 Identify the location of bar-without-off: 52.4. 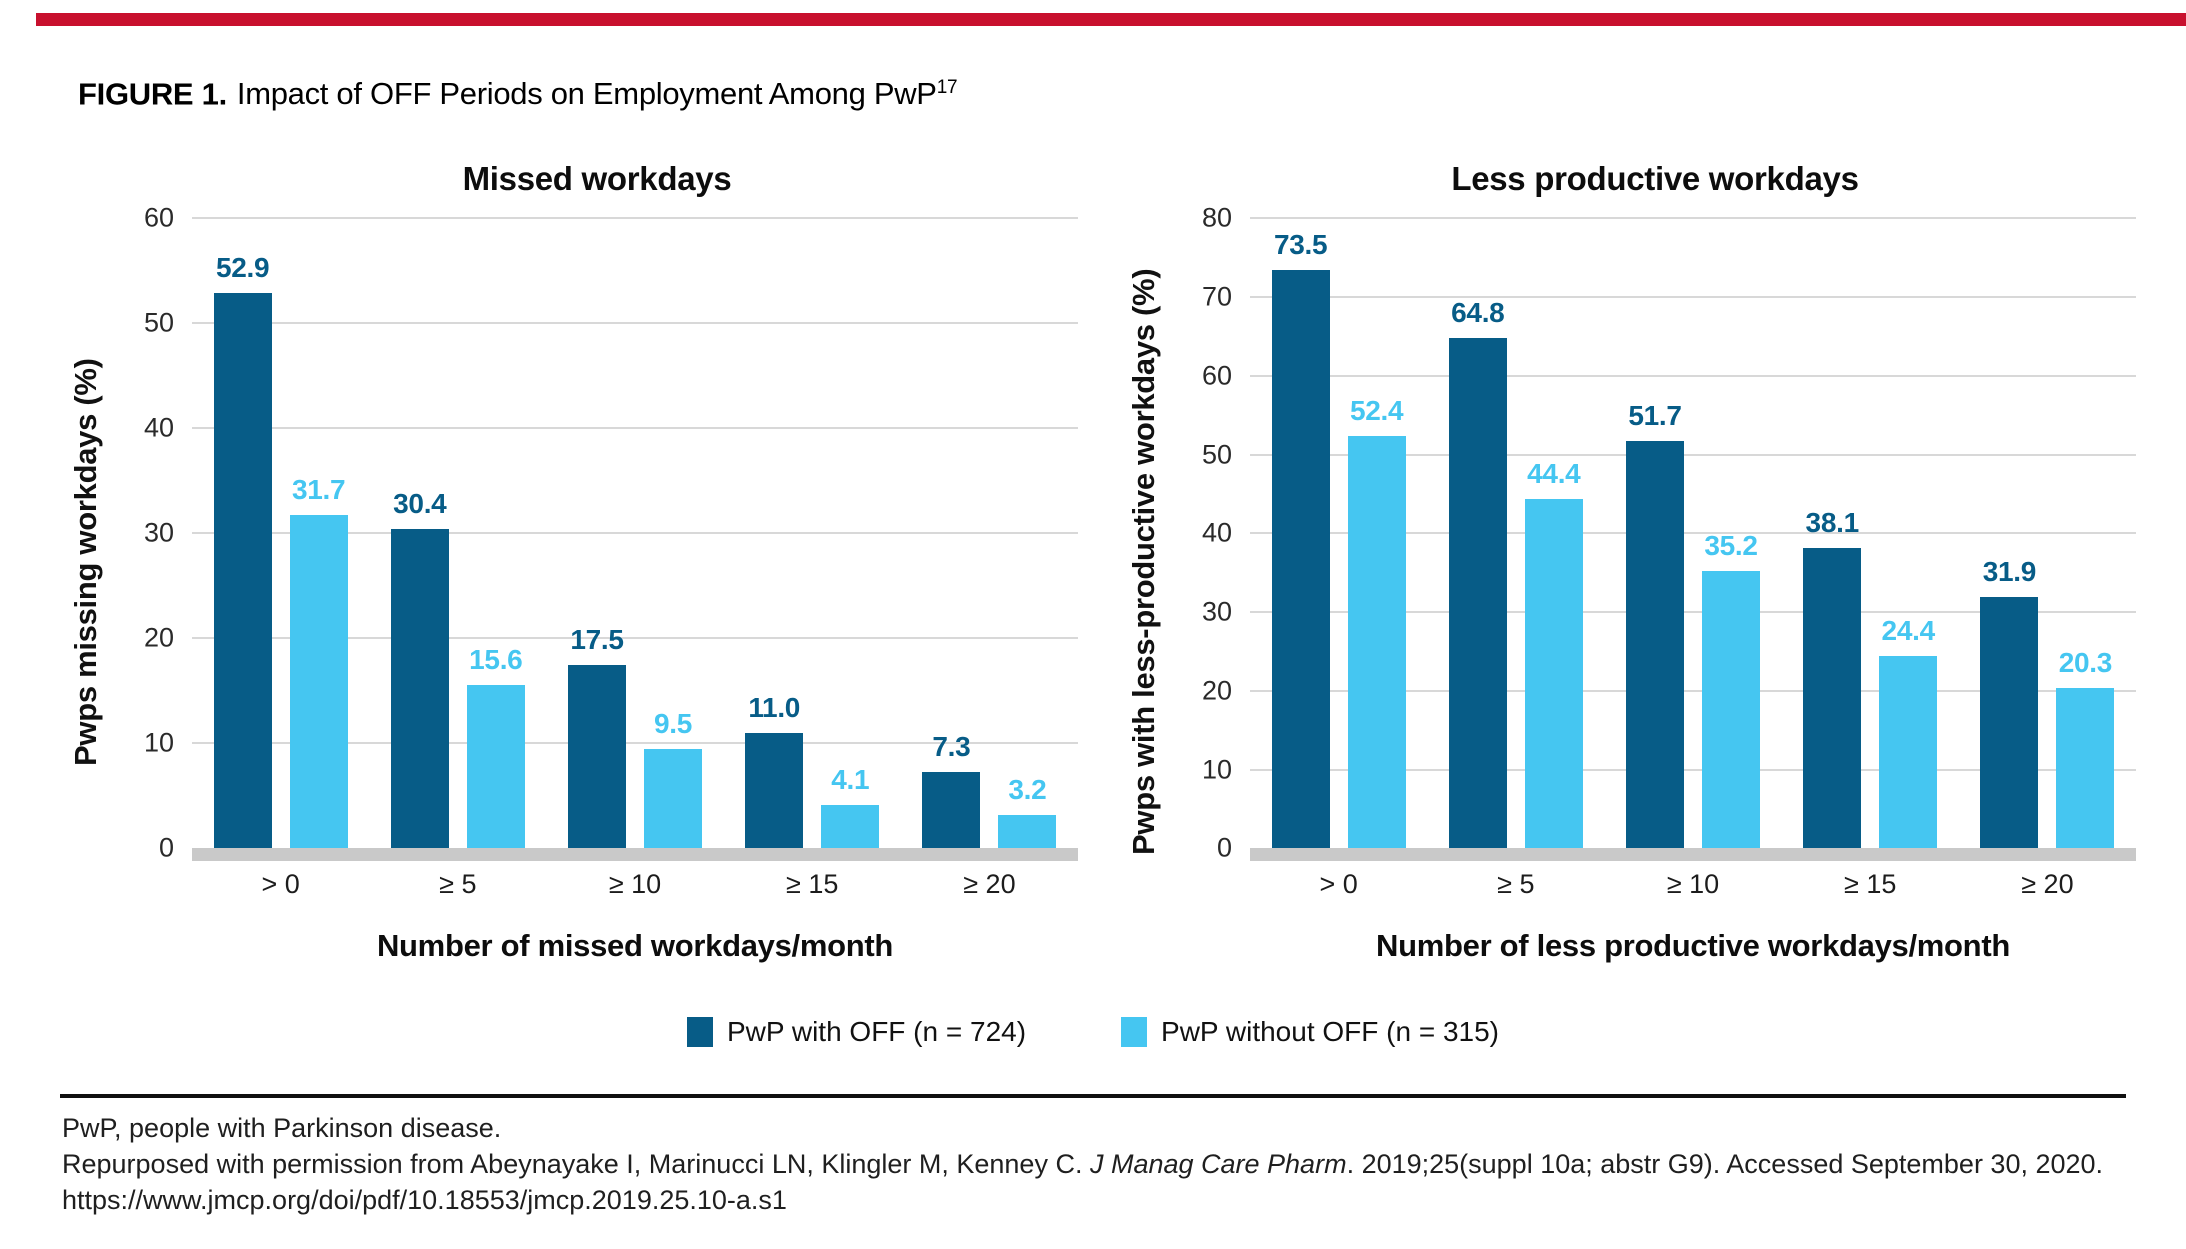
(1376, 622).